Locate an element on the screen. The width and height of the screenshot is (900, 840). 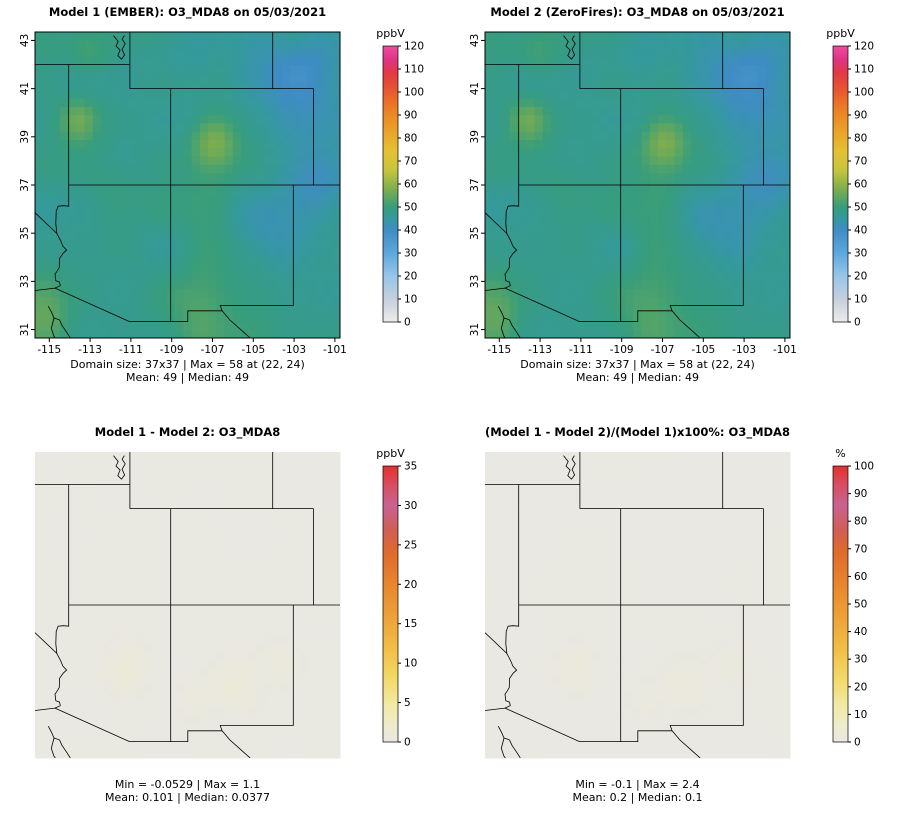
colorbar: ppbV 0 5 10 15 20 25 30 35 is located at coordinates (396, 598).